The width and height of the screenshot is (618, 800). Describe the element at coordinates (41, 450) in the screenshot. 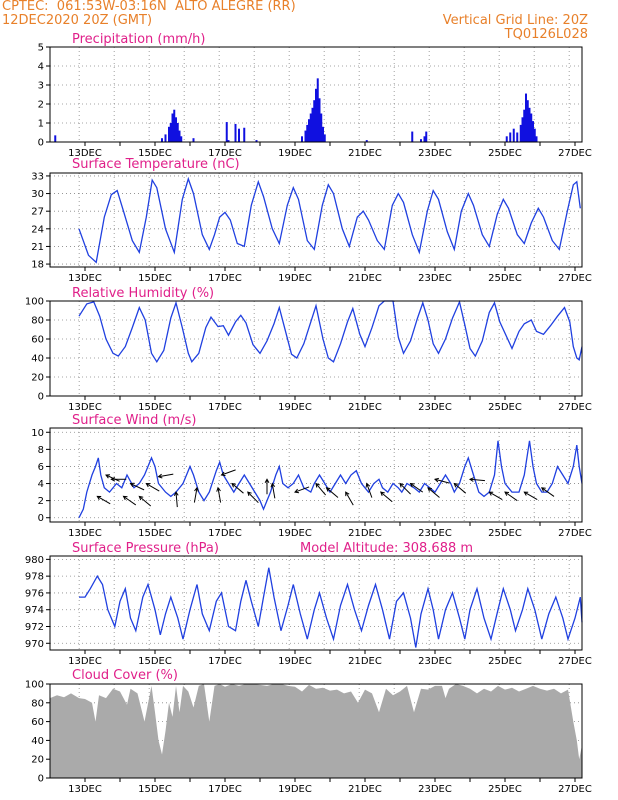

I see `y-tick-label: 8` at that location.